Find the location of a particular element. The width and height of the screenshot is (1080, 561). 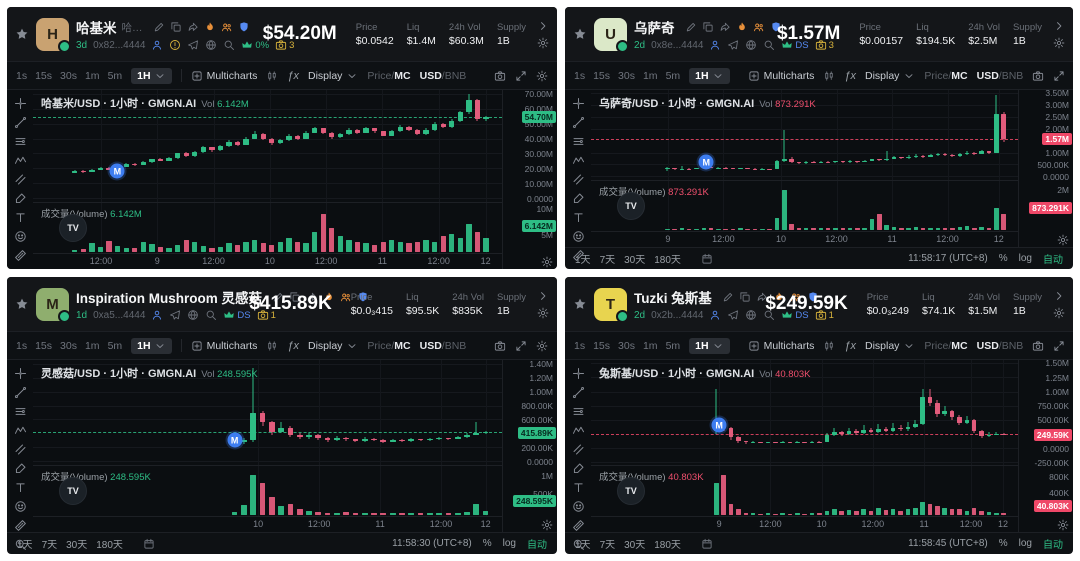

text-icon is located at coordinates (578, 487).